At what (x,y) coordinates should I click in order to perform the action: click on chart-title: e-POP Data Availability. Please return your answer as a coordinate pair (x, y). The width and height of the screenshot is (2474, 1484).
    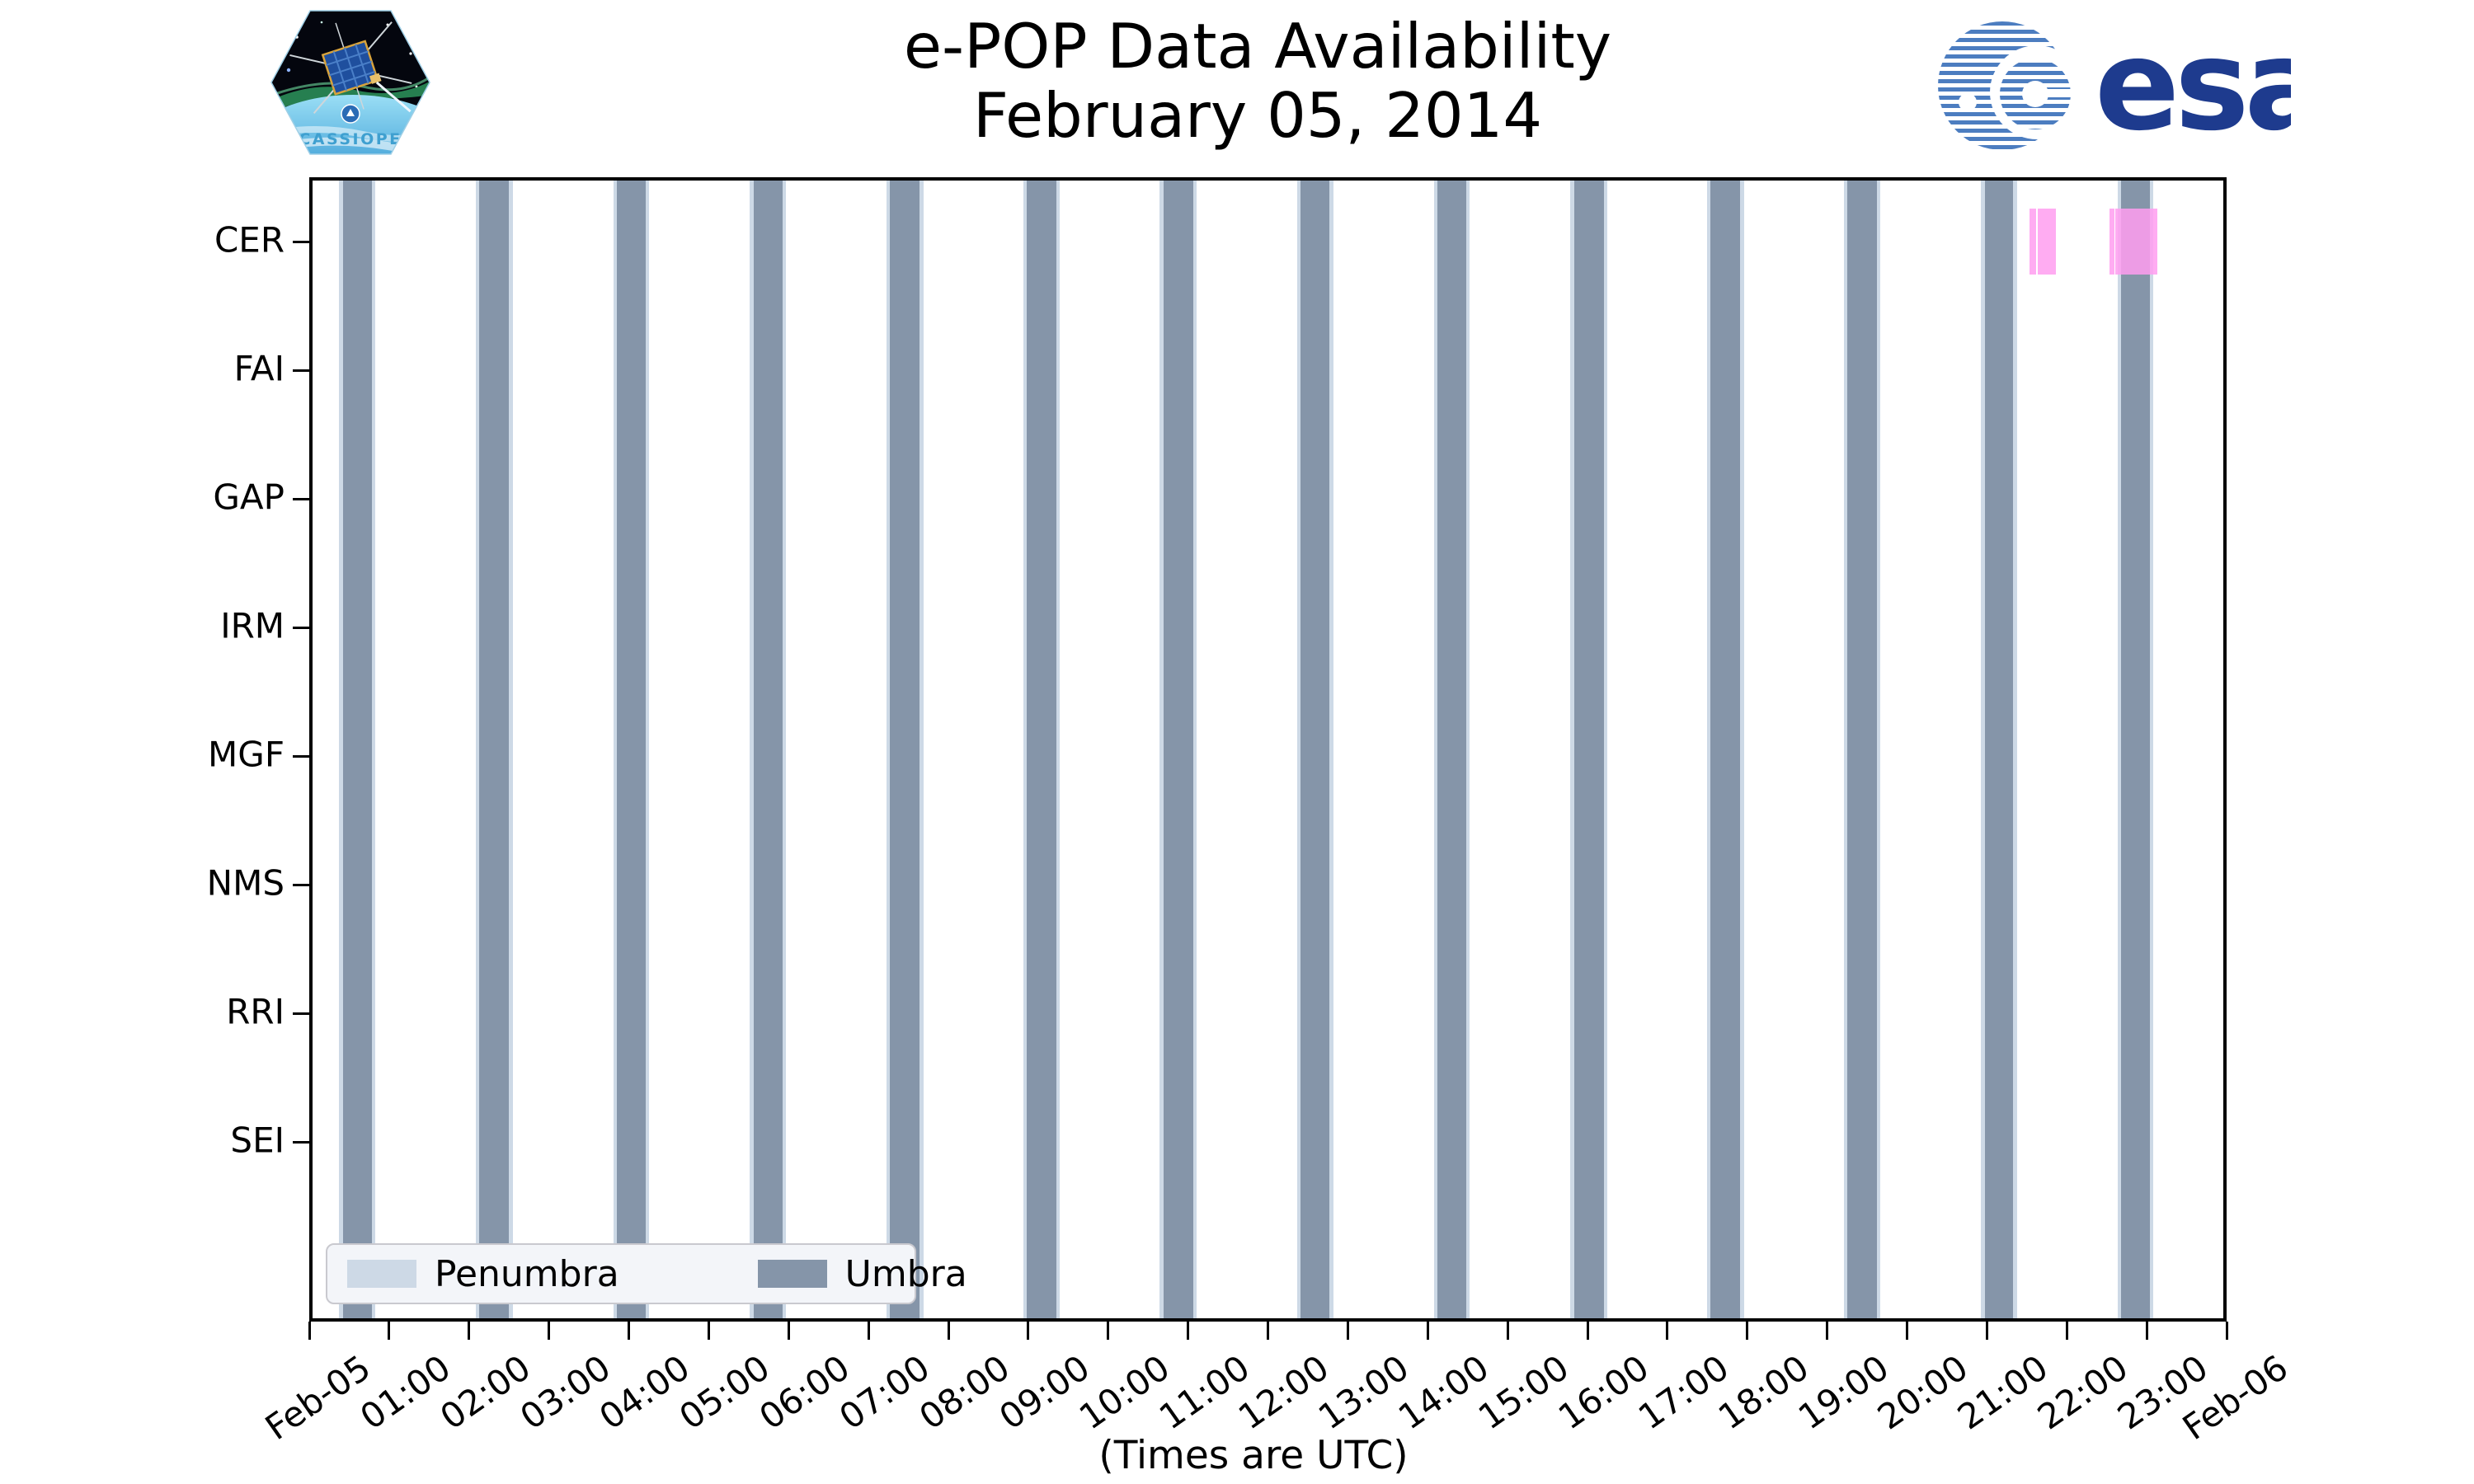
    Looking at the image, I should click on (1257, 46).